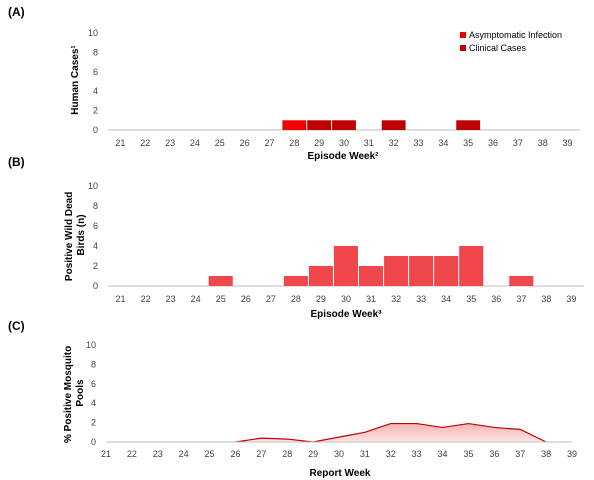 This screenshot has height=480, width=594. Describe the element at coordinates (93, 186) in the screenshot. I see `y-tick-label: 10` at that location.